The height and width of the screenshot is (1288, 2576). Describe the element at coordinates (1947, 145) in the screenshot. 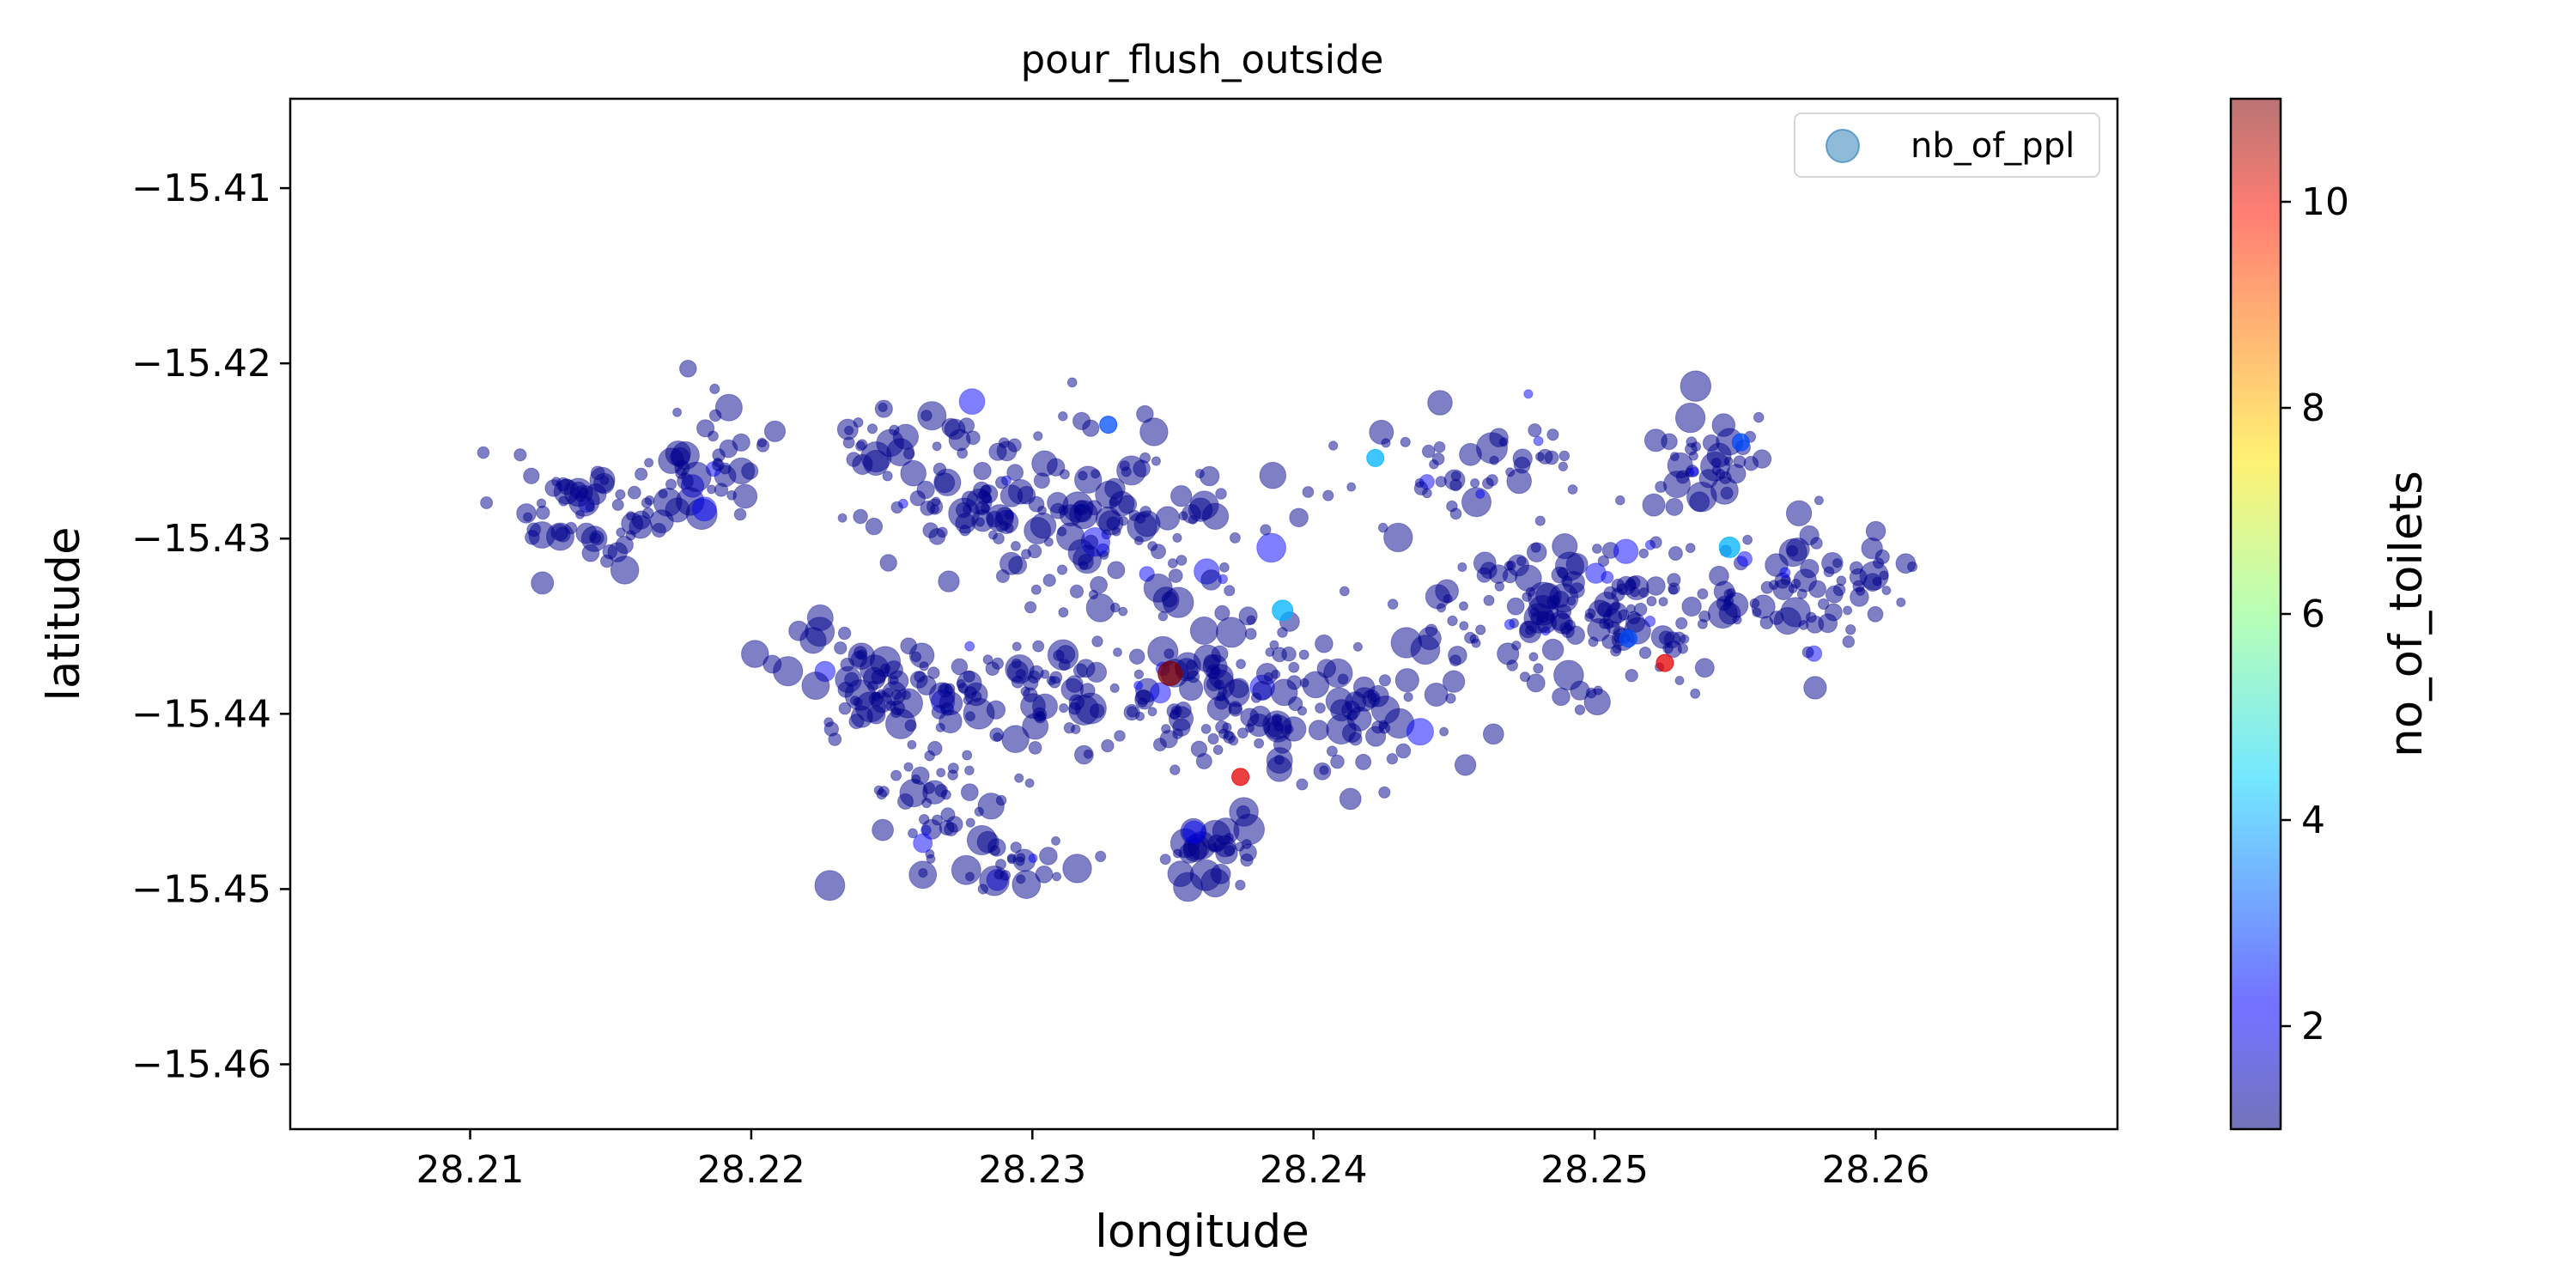

I see `legend: nb_of_ppl` at that location.